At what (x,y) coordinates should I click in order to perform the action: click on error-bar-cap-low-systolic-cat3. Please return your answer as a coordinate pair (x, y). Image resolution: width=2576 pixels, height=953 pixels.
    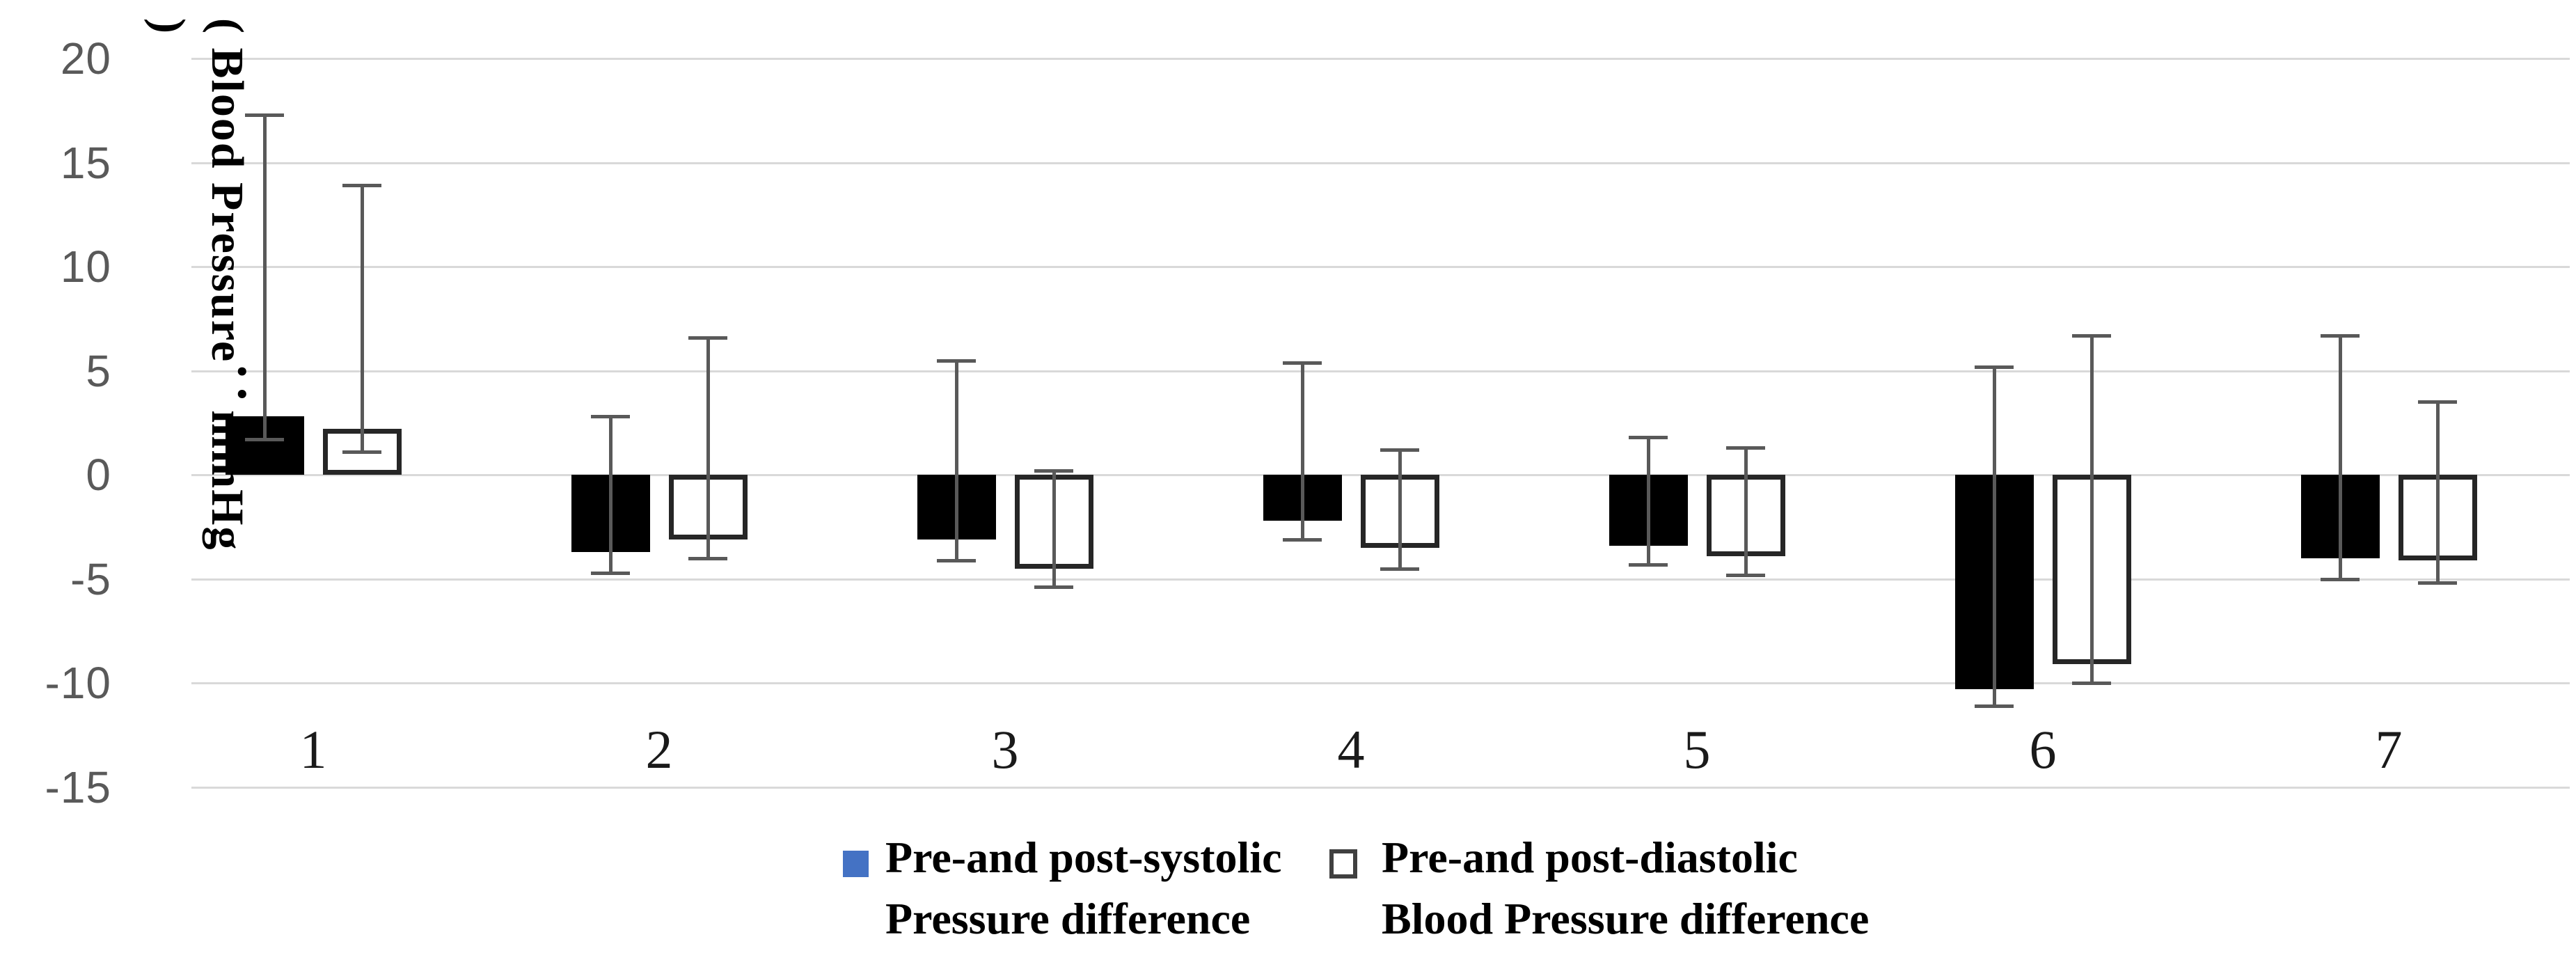
    Looking at the image, I should click on (956, 560).